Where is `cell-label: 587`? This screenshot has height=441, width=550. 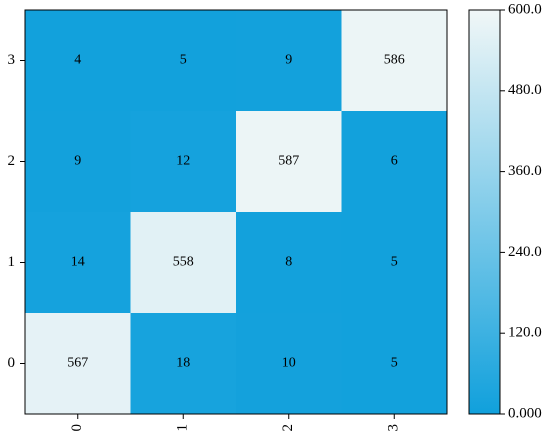 cell-label: 587 is located at coordinates (288, 161).